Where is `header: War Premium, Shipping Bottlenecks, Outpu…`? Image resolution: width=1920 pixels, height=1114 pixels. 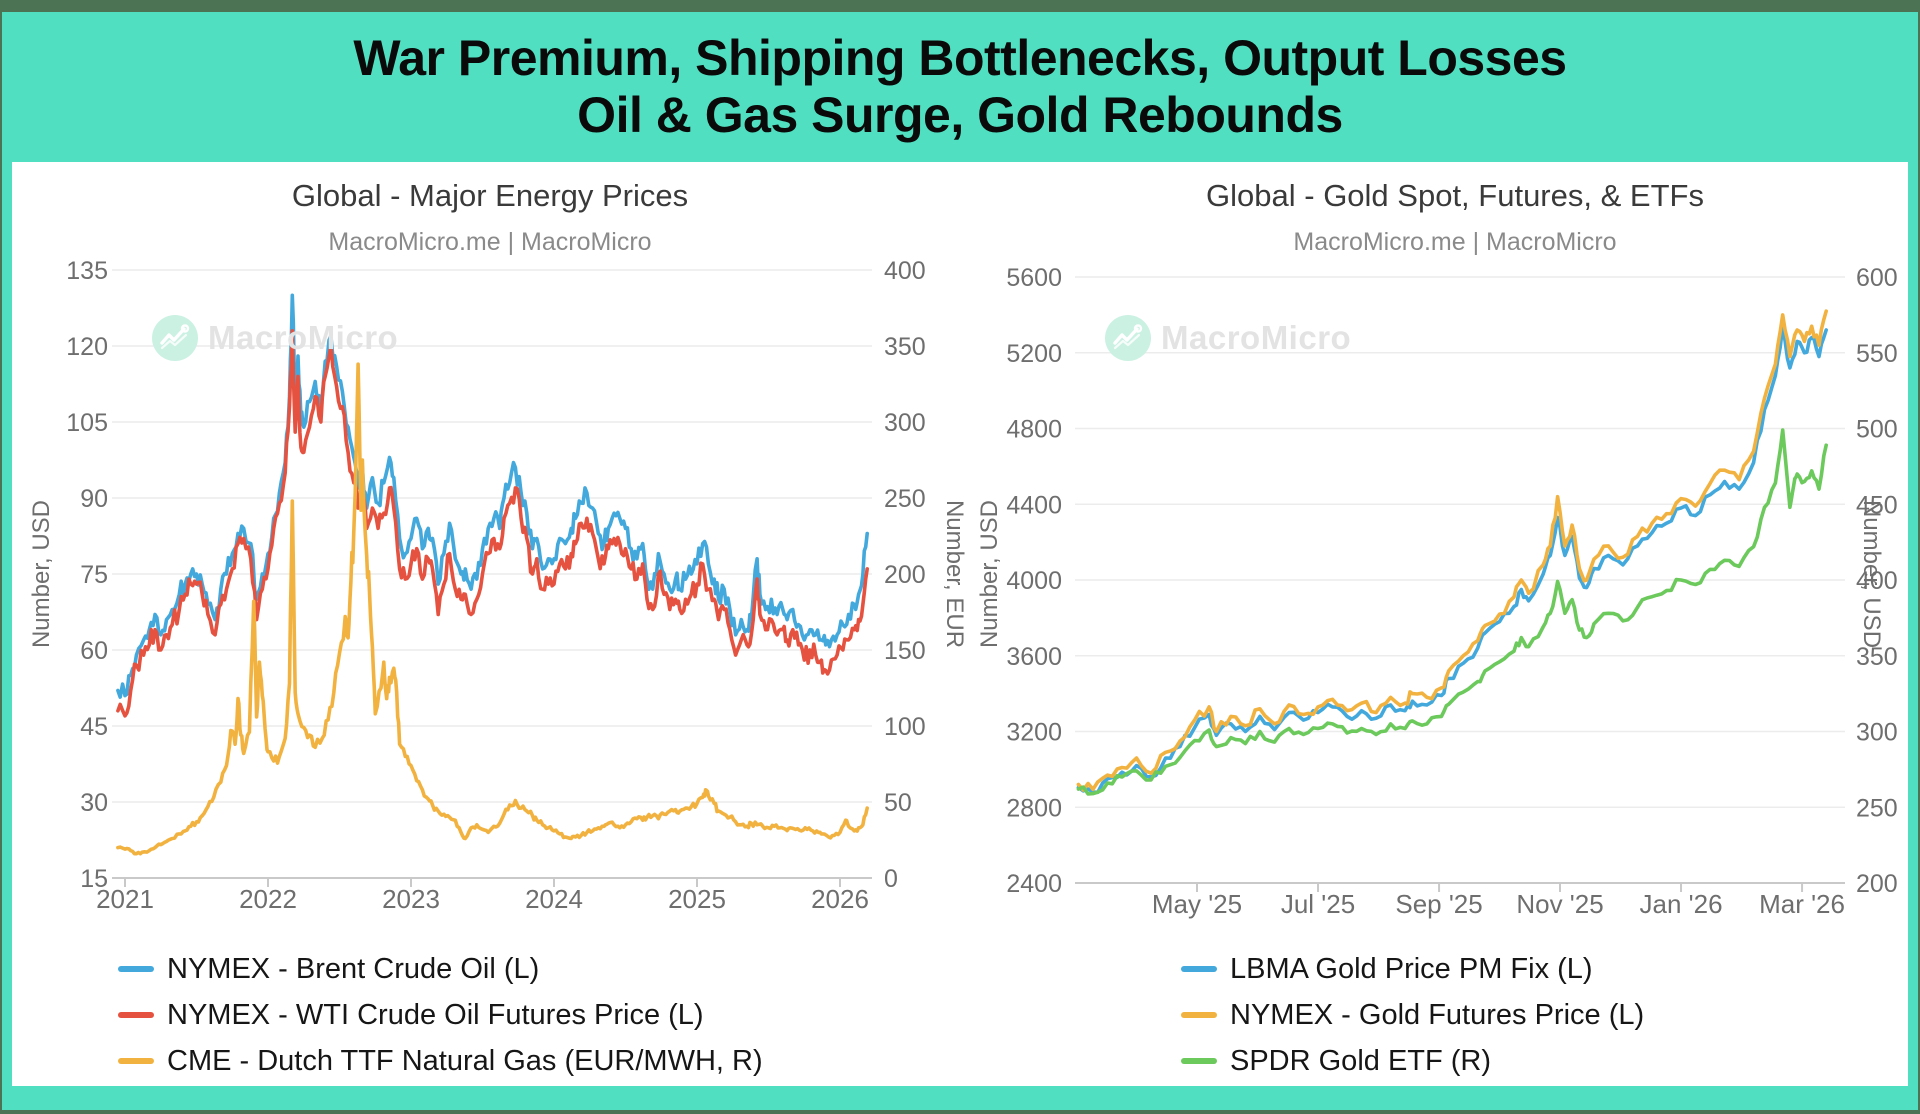 header: War Premium, Shipping Bottlenecks, Outpu… is located at coordinates (960, 87).